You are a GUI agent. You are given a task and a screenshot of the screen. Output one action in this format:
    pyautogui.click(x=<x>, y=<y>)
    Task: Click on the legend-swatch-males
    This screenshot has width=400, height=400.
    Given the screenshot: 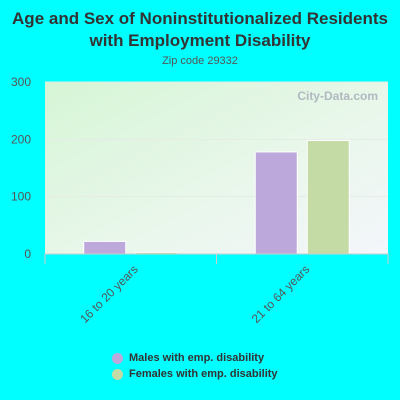 What is the action you would take?
    pyautogui.click(x=117, y=358)
    